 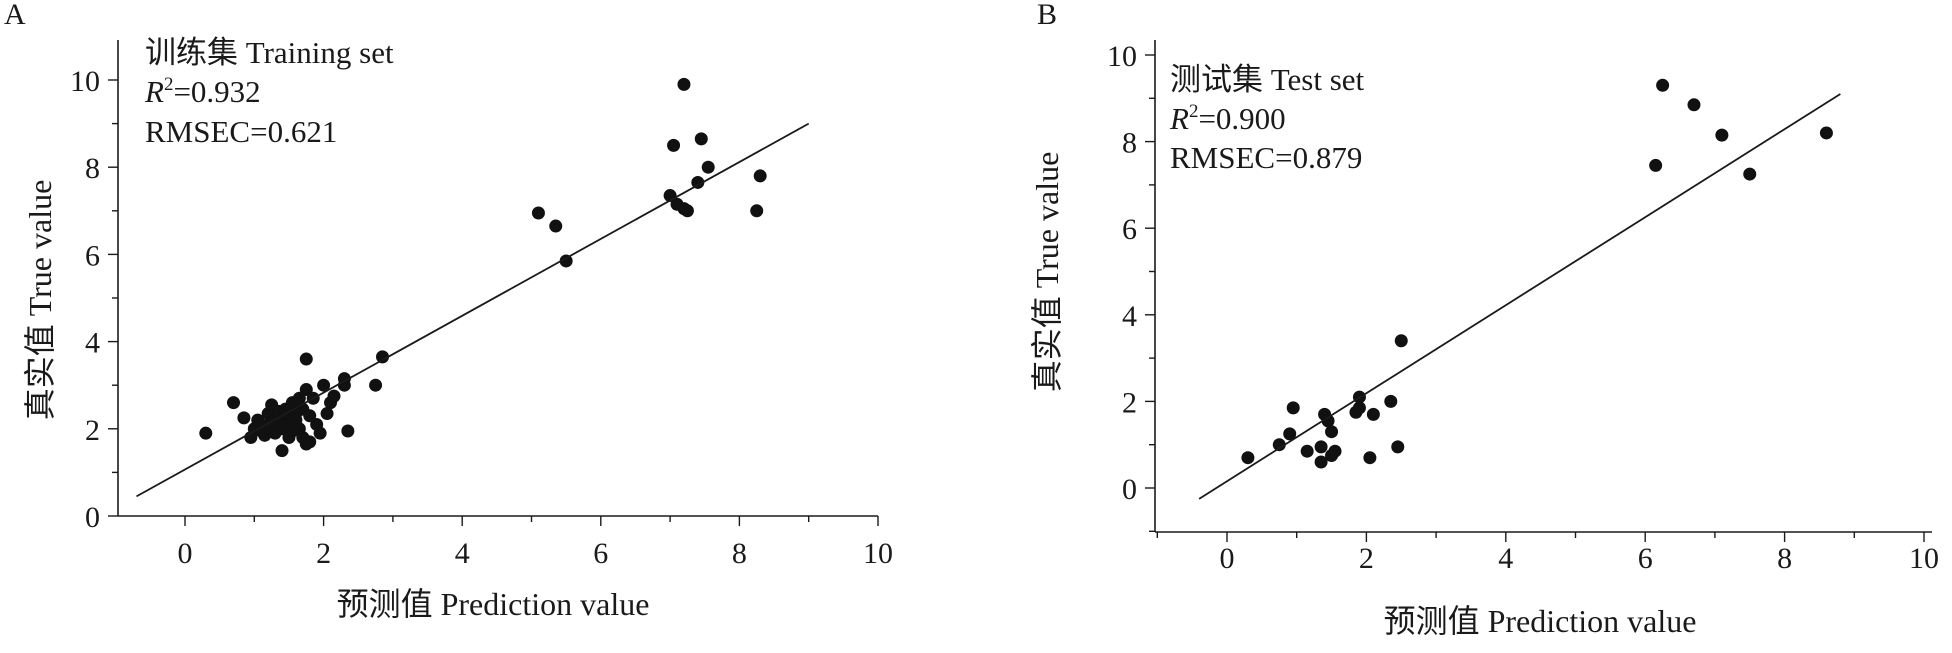 I want to click on rmse-annotation: RMSEC=0.879, so click(x=1266, y=157).